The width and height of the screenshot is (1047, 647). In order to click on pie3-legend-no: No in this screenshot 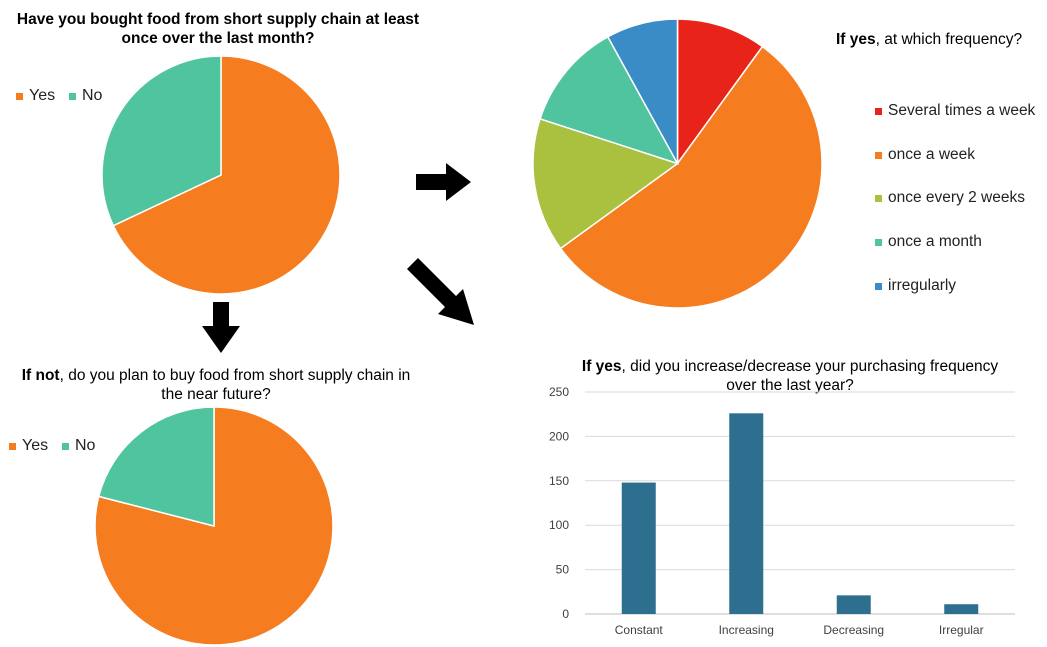, I will do `click(78, 446)`.